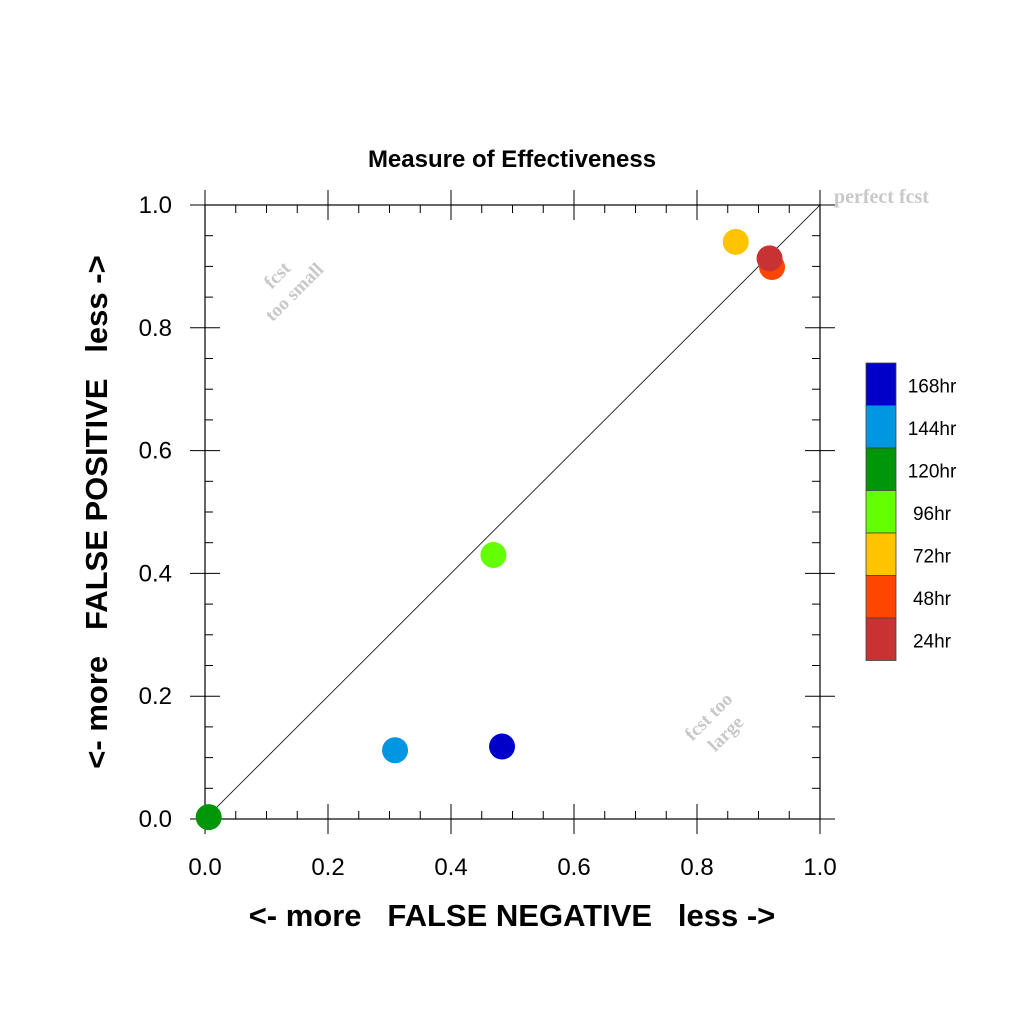 Image resolution: width=1024 pixels, height=1024 pixels. I want to click on point-24hr, so click(769, 258).